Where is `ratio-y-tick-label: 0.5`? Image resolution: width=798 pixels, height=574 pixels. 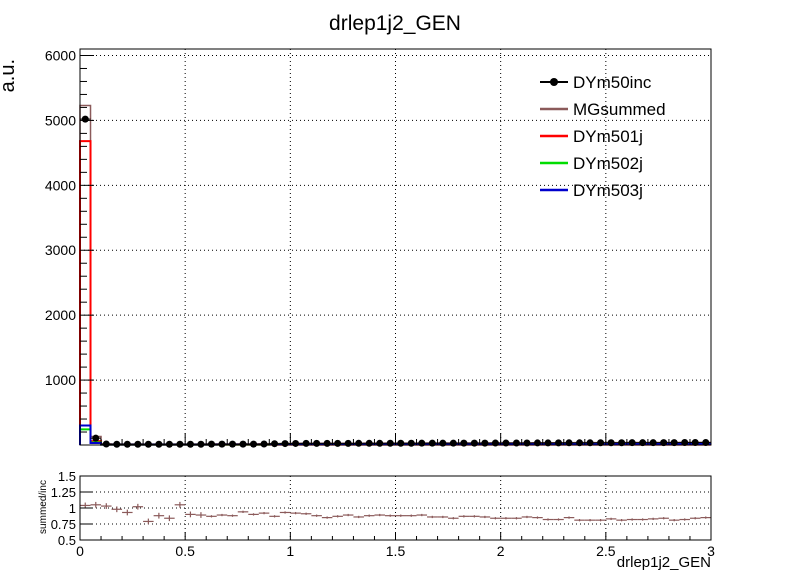
ratio-y-tick-label: 0.5 is located at coordinates (67, 540).